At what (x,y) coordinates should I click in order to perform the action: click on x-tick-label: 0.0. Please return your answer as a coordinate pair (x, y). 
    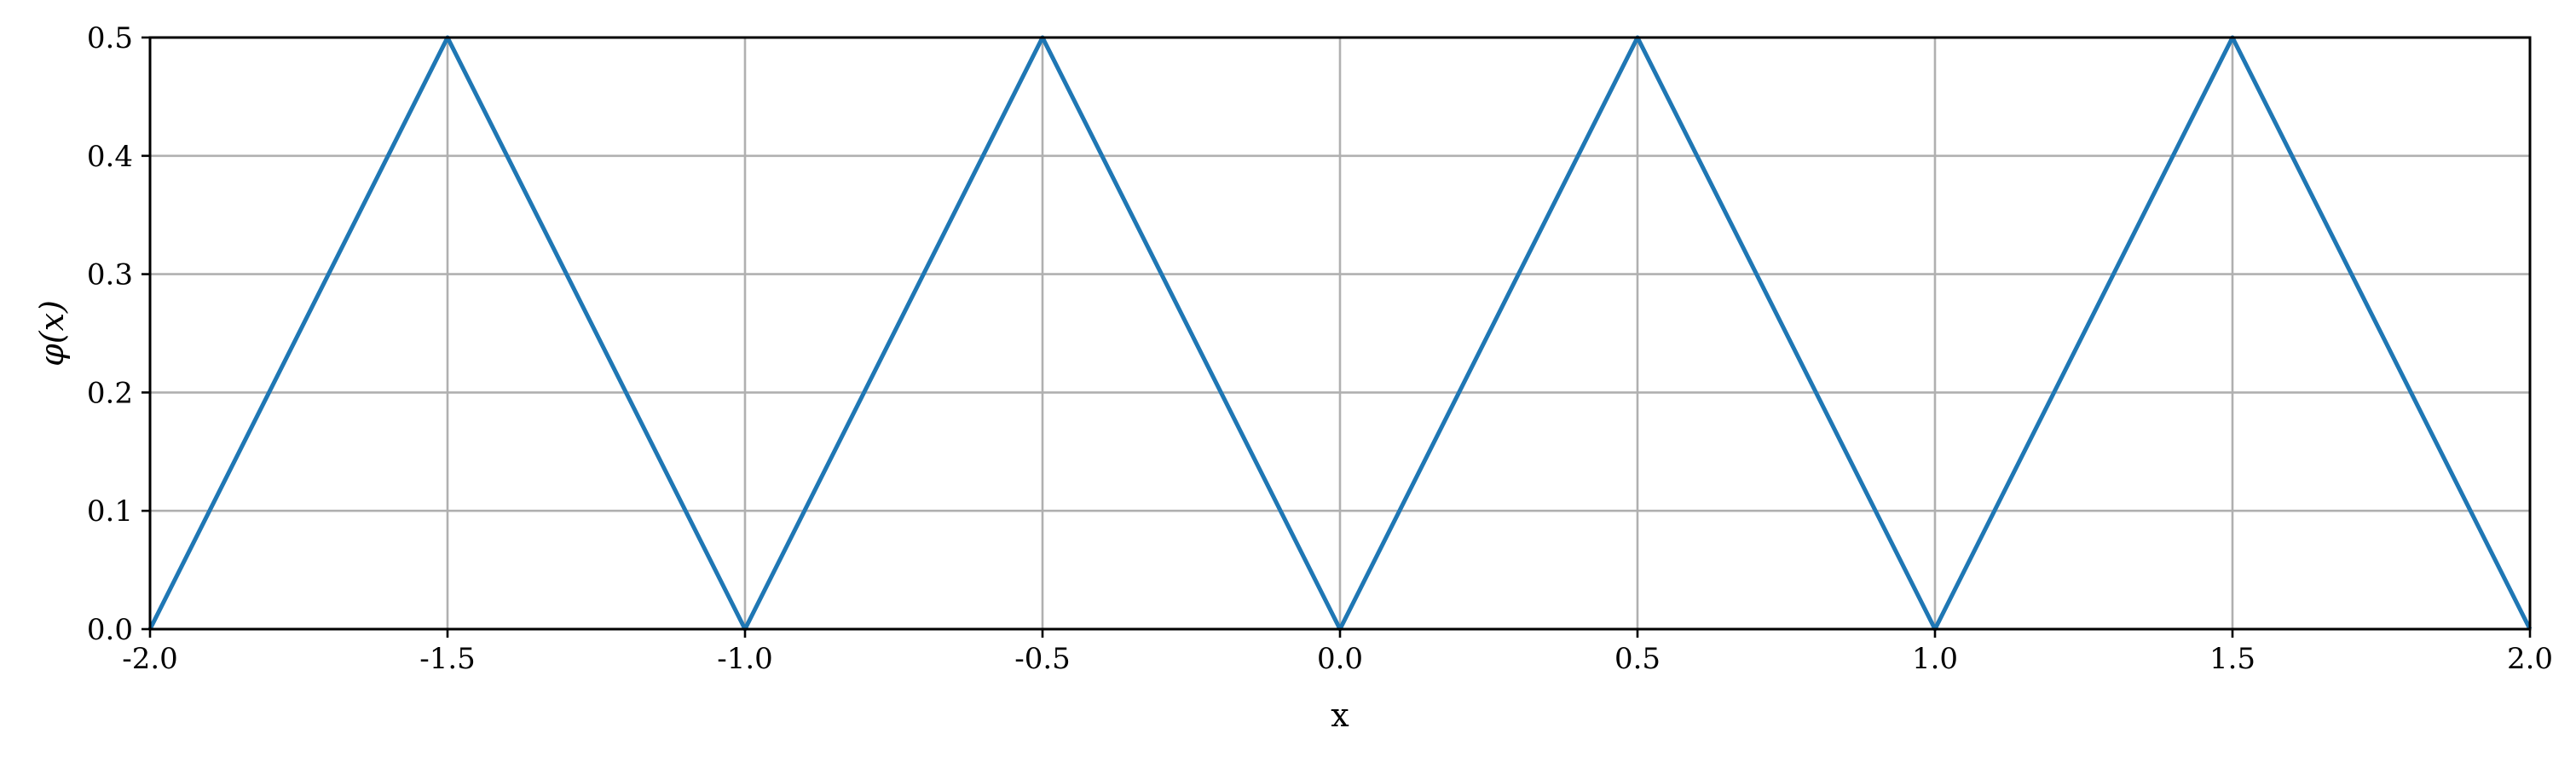
    Looking at the image, I should click on (1340, 659).